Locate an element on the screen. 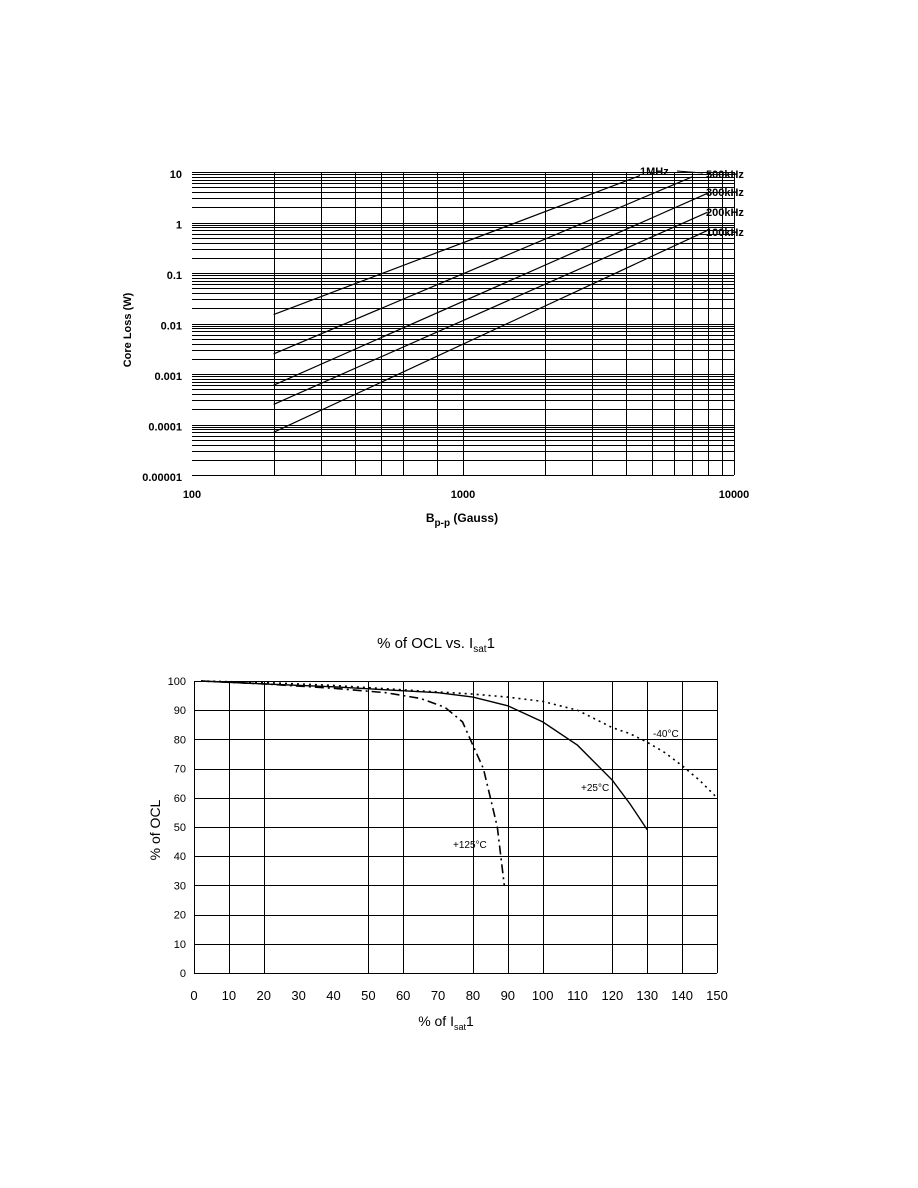  core-loss-series-labels: 1MHz 500kHz 300kHz 200kHz 100kHz is located at coordinates (692, 202).